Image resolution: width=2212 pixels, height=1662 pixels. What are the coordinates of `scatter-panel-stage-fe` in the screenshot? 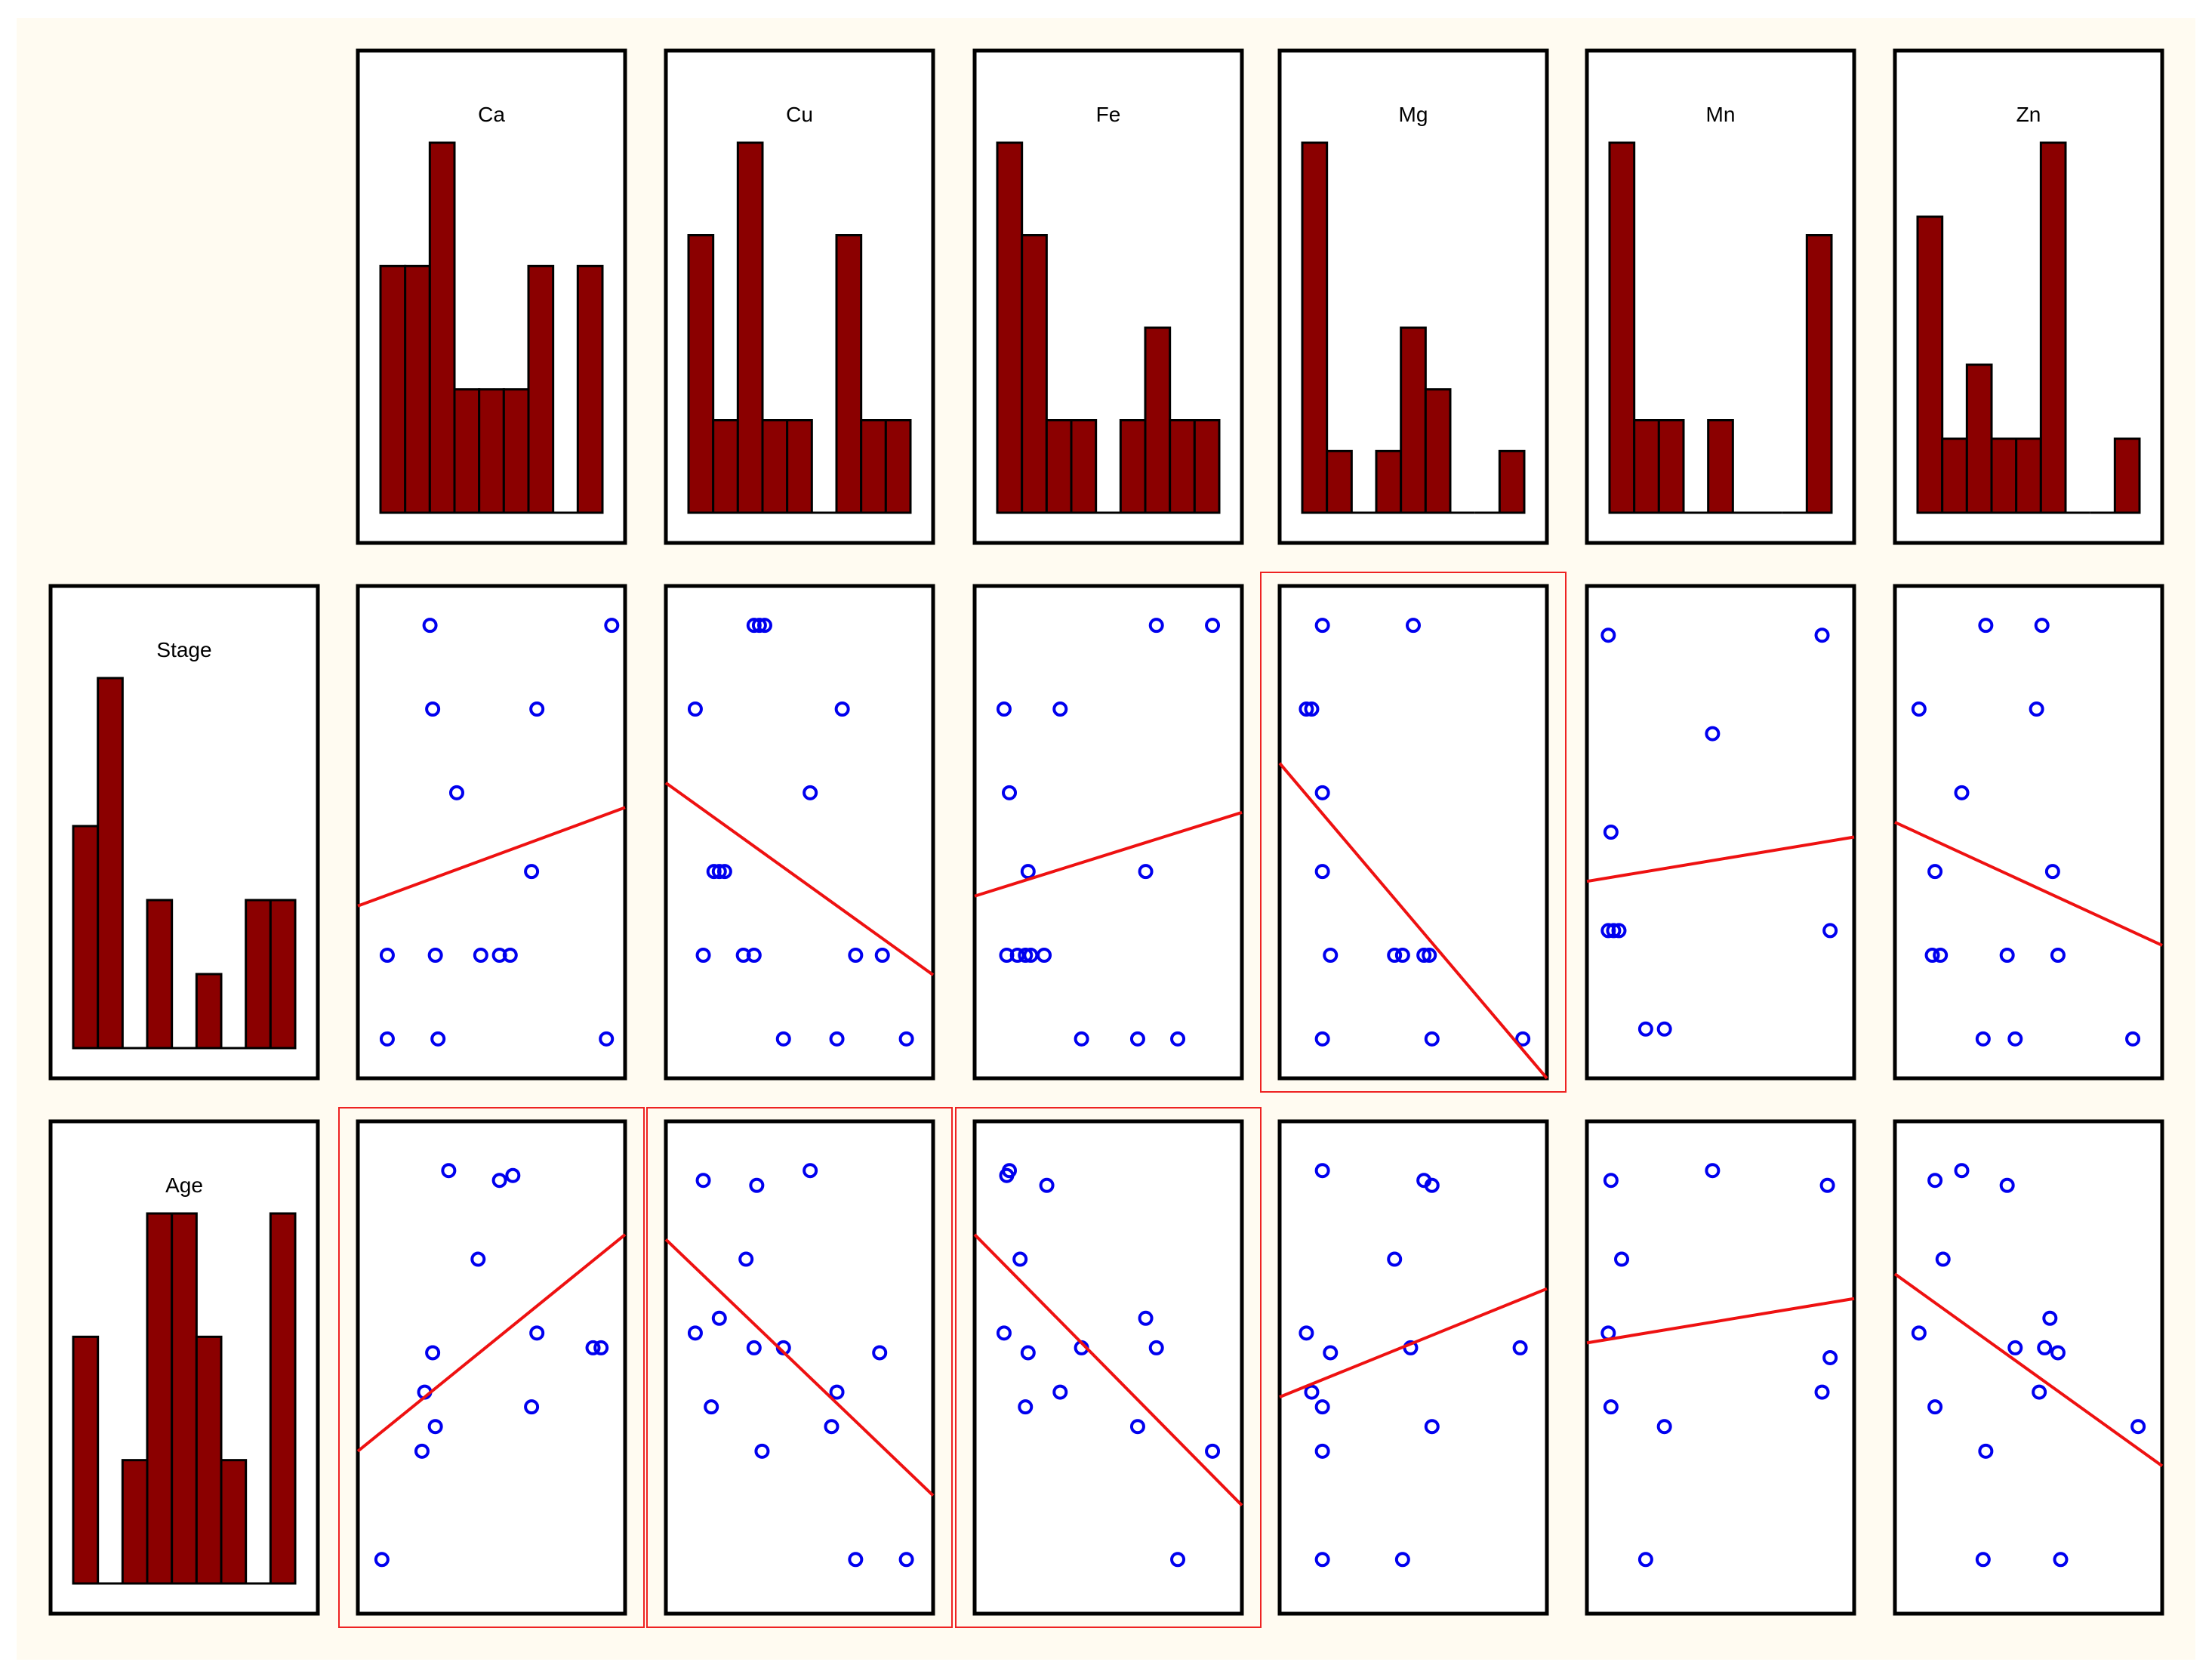 It's located at (1108, 833).